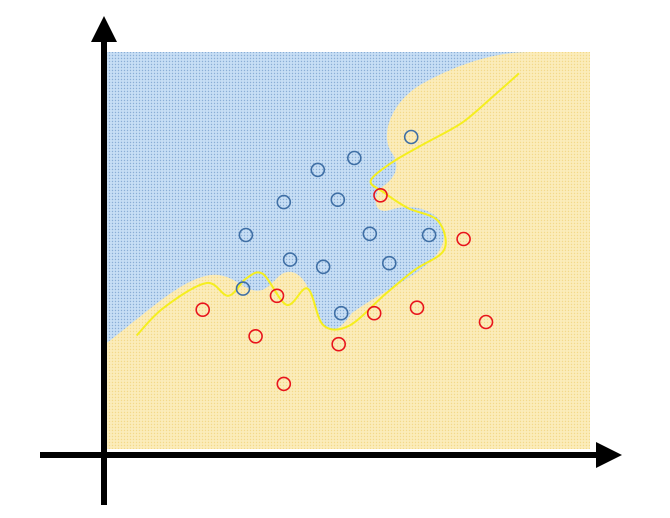  What do you see at coordinates (609, 455) in the screenshot?
I see `x-axis-arrowhead` at bounding box center [609, 455].